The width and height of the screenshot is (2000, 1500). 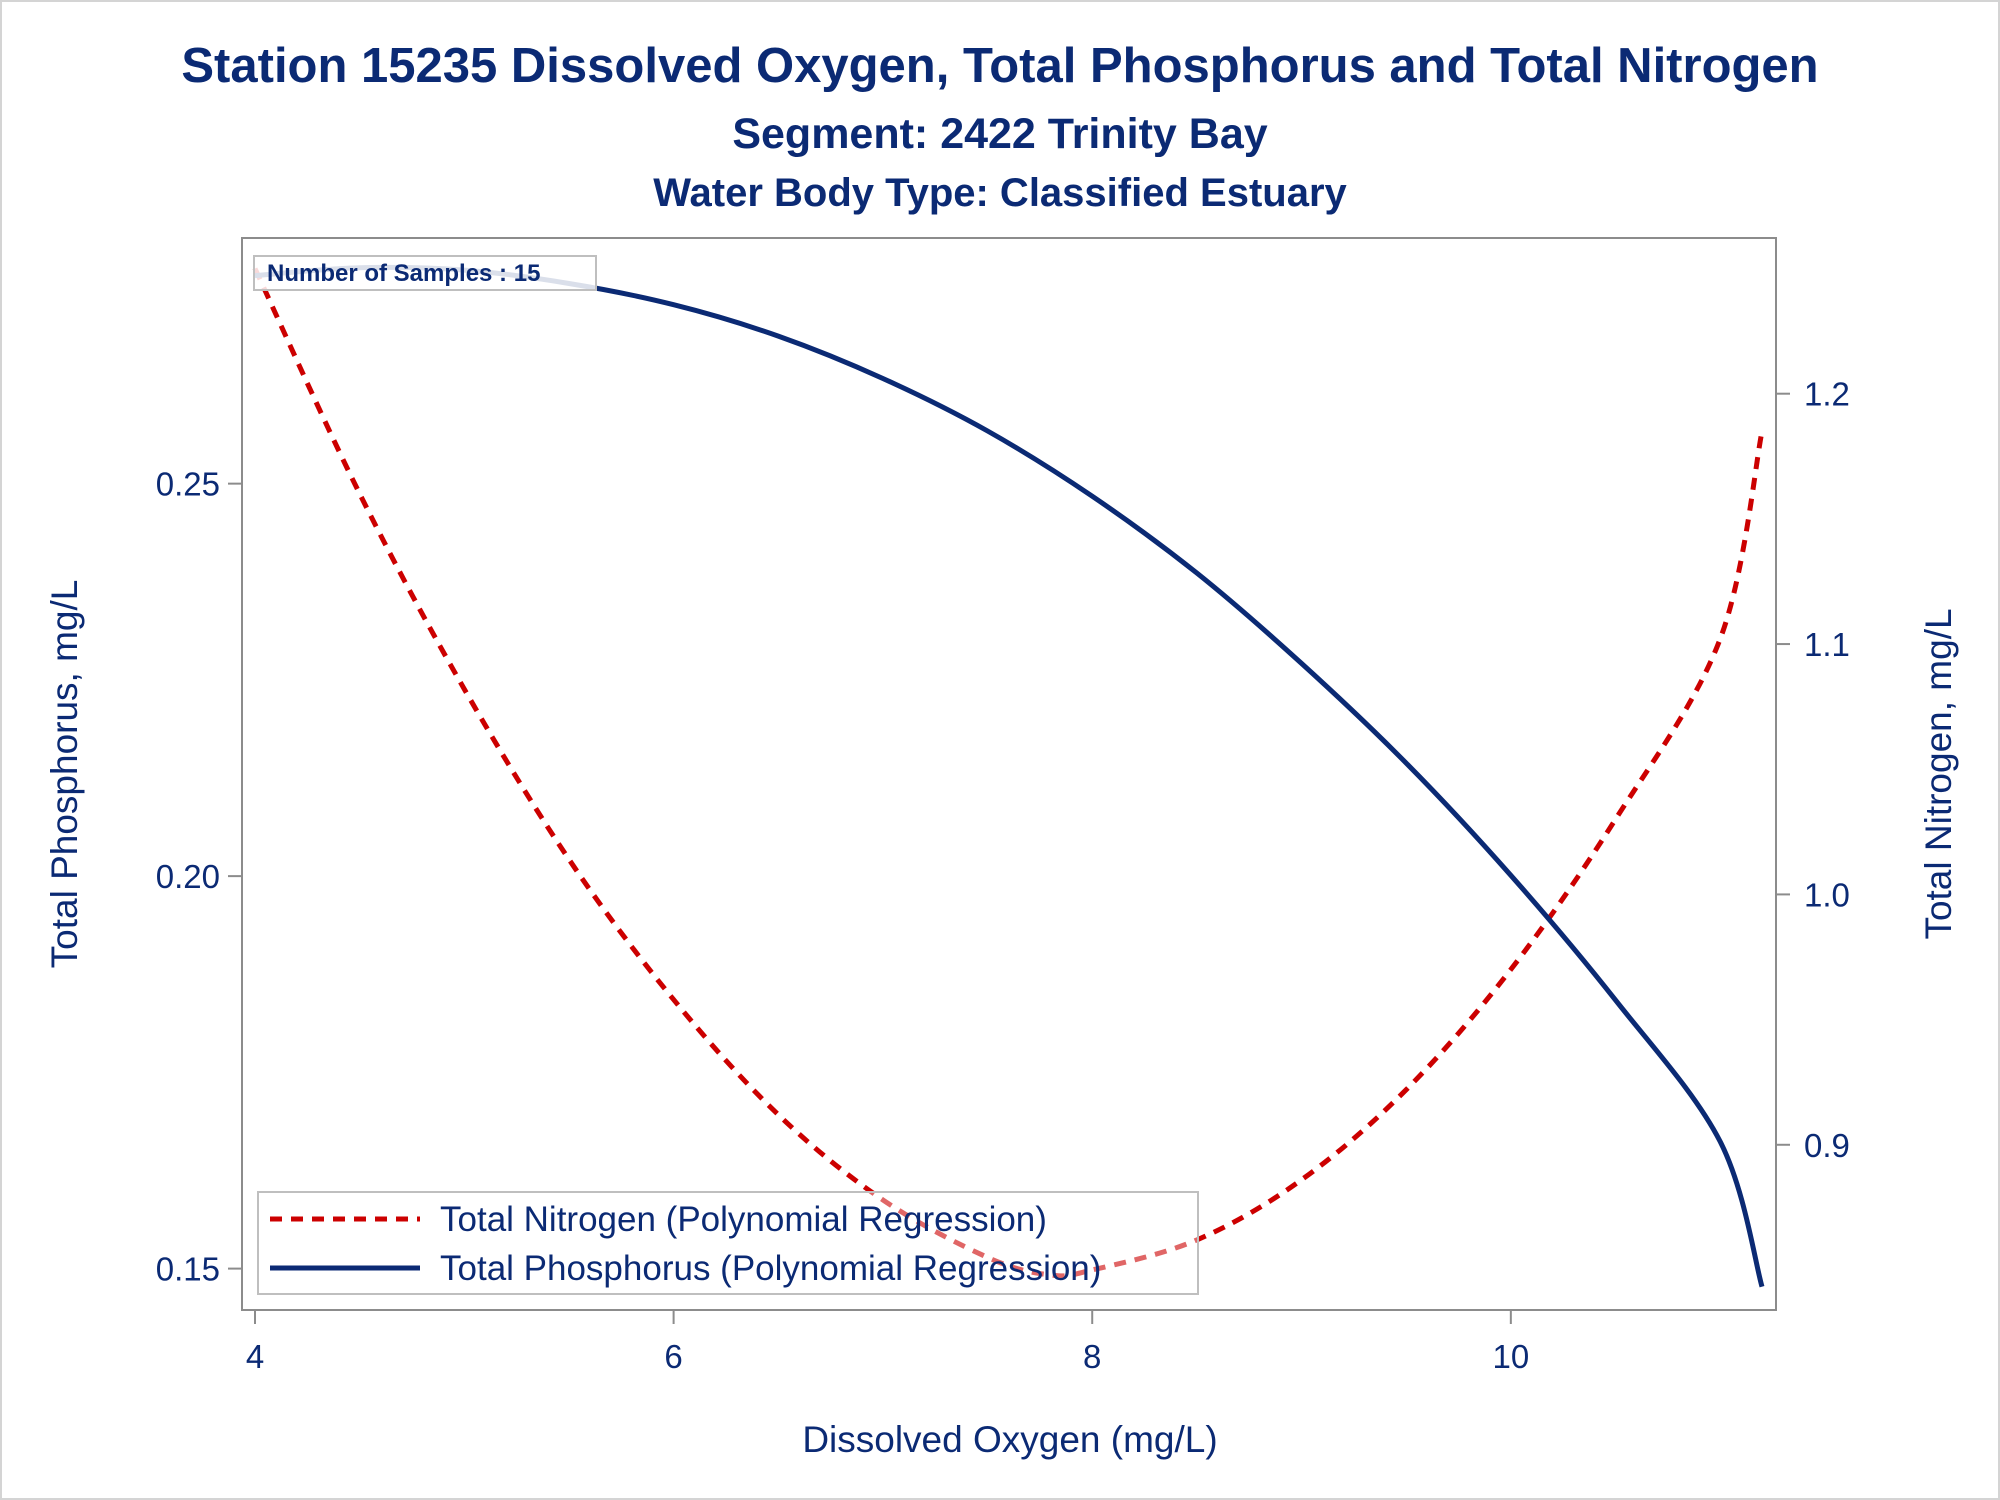 What do you see at coordinates (770, 1268) in the screenshot?
I see `legend-label-phosphorus: Total Phosphorus (Polynomial Regression)` at bounding box center [770, 1268].